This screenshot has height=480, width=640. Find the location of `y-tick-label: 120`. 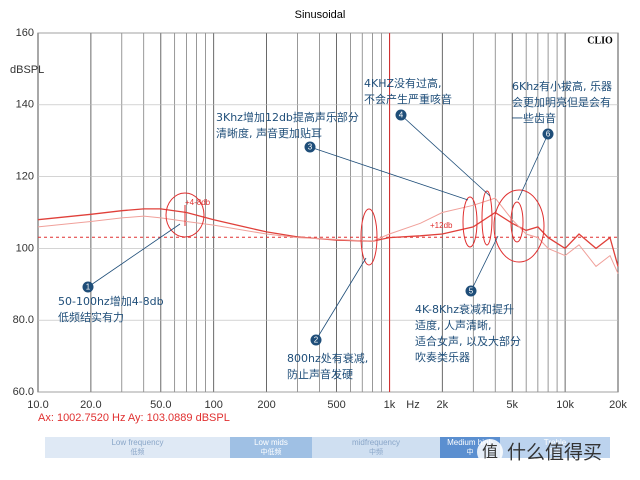

y-tick-label: 120 is located at coordinates (25, 177).